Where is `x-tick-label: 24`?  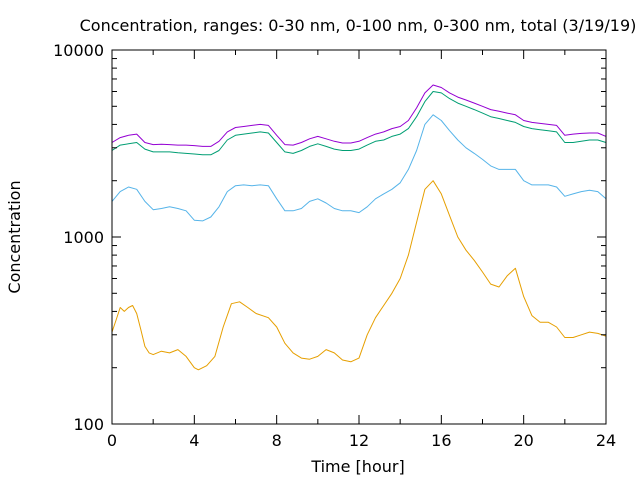
x-tick-label: 24 is located at coordinates (606, 440).